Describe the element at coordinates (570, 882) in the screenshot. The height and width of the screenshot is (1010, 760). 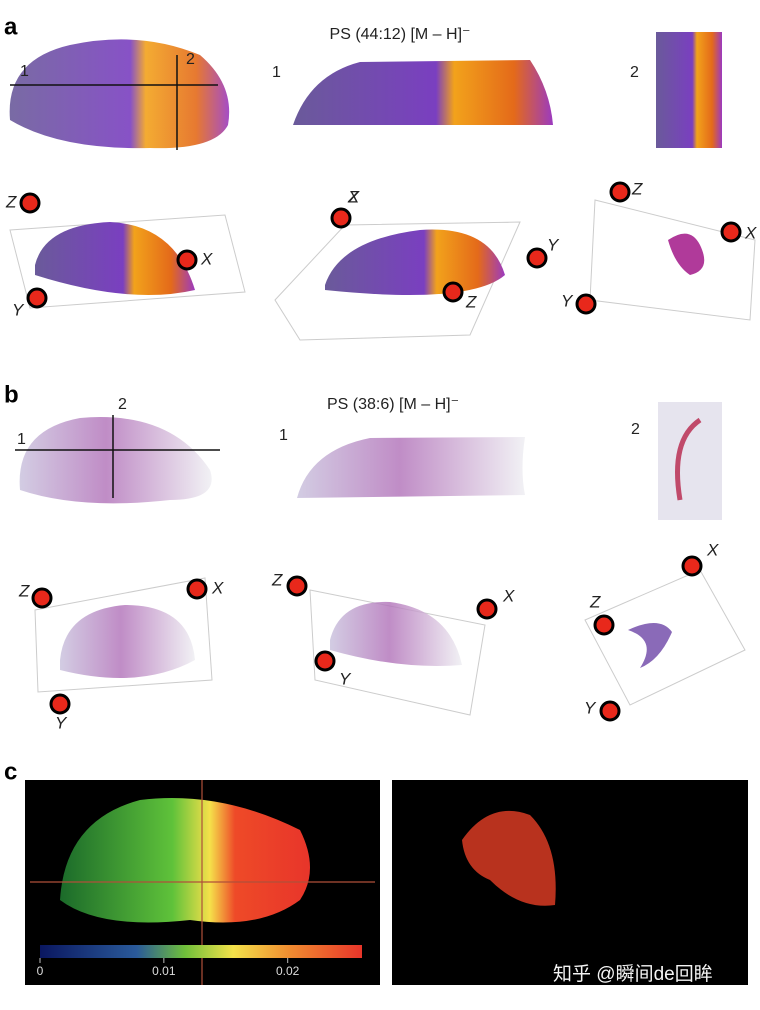
I see `image-frame` at that location.